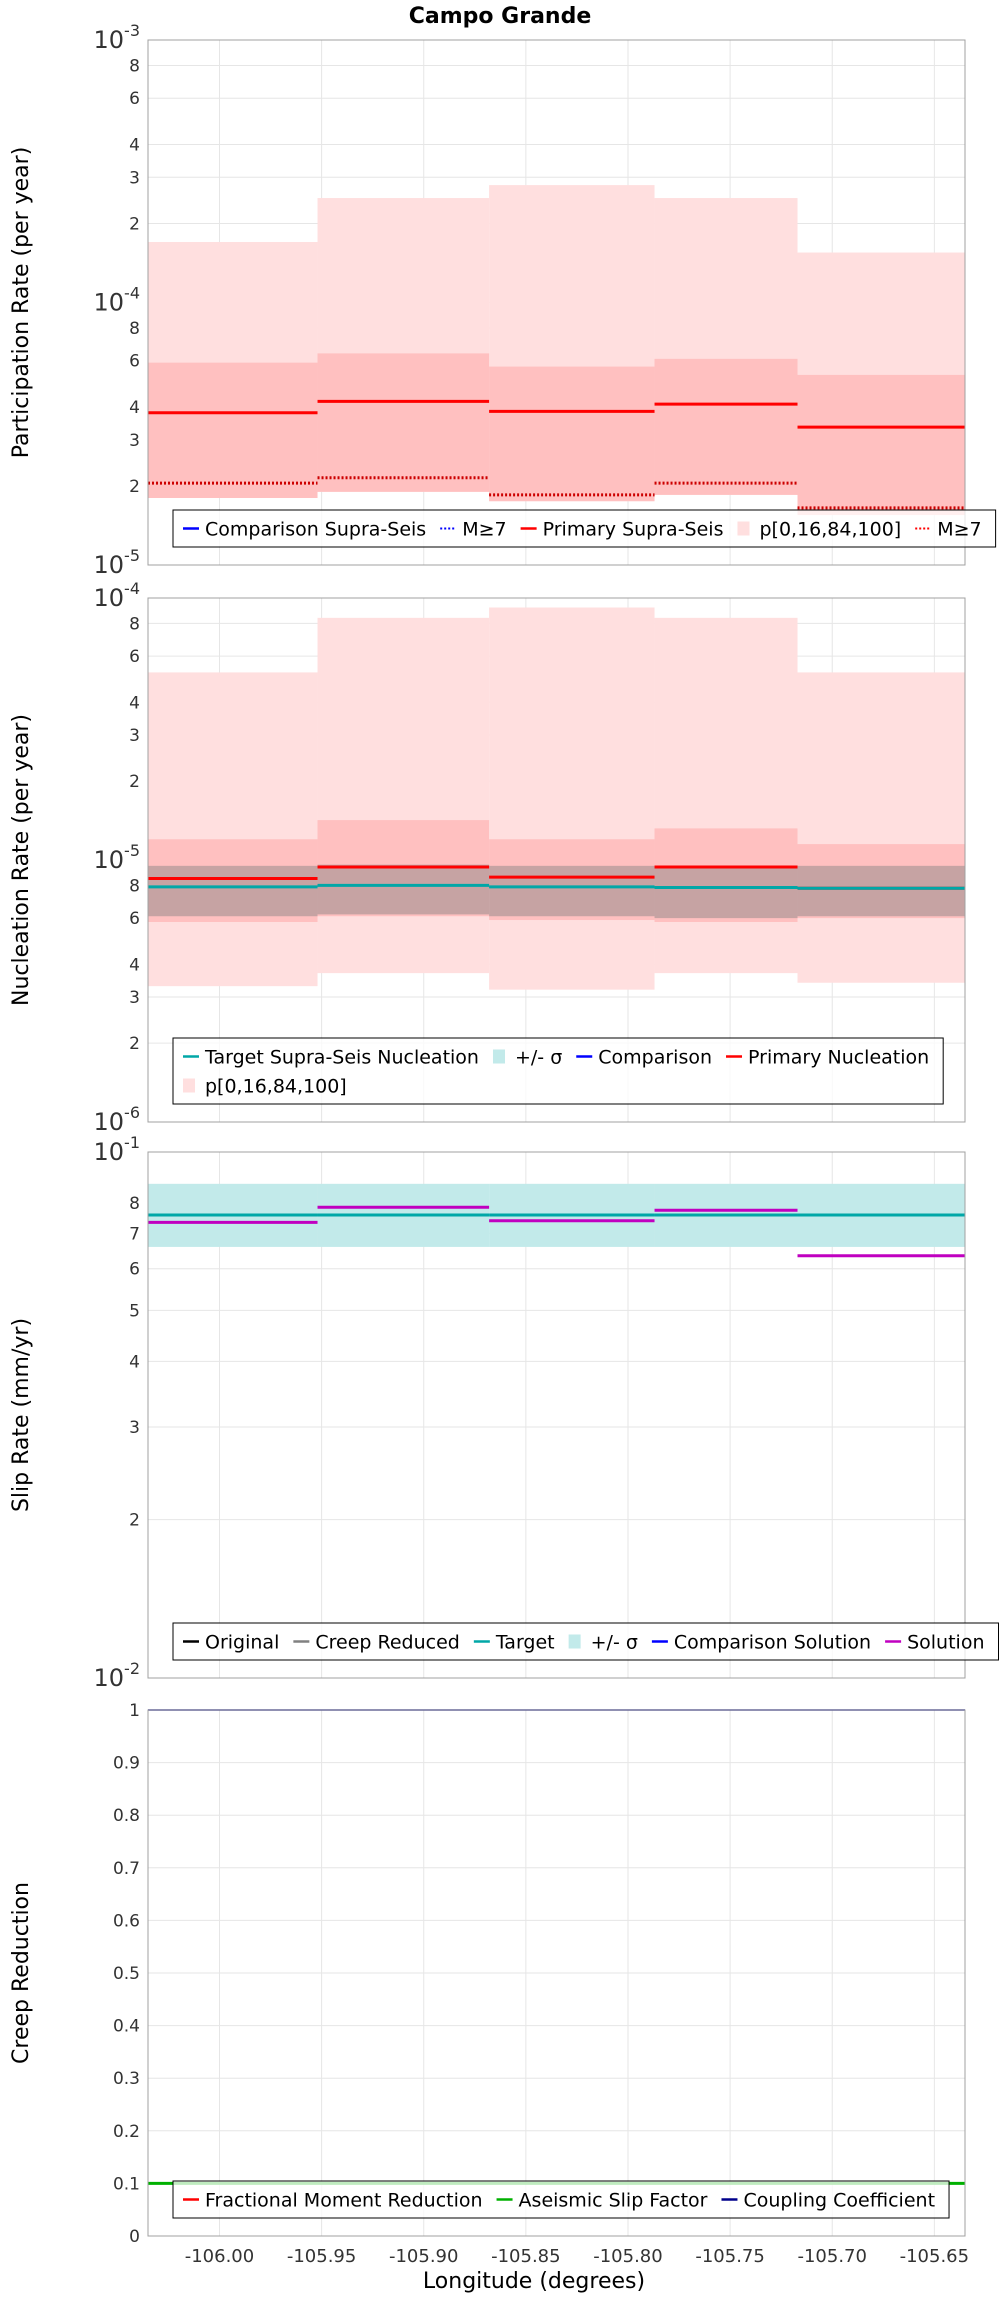  What do you see at coordinates (126, 2079) in the screenshot?
I see `y-tick-label: 0.3` at bounding box center [126, 2079].